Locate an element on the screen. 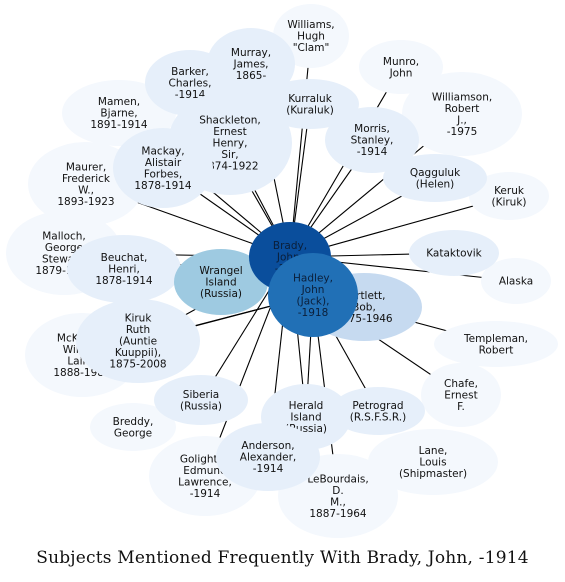  node-anderson-label-line: -1914 is located at coordinates (268, 469).